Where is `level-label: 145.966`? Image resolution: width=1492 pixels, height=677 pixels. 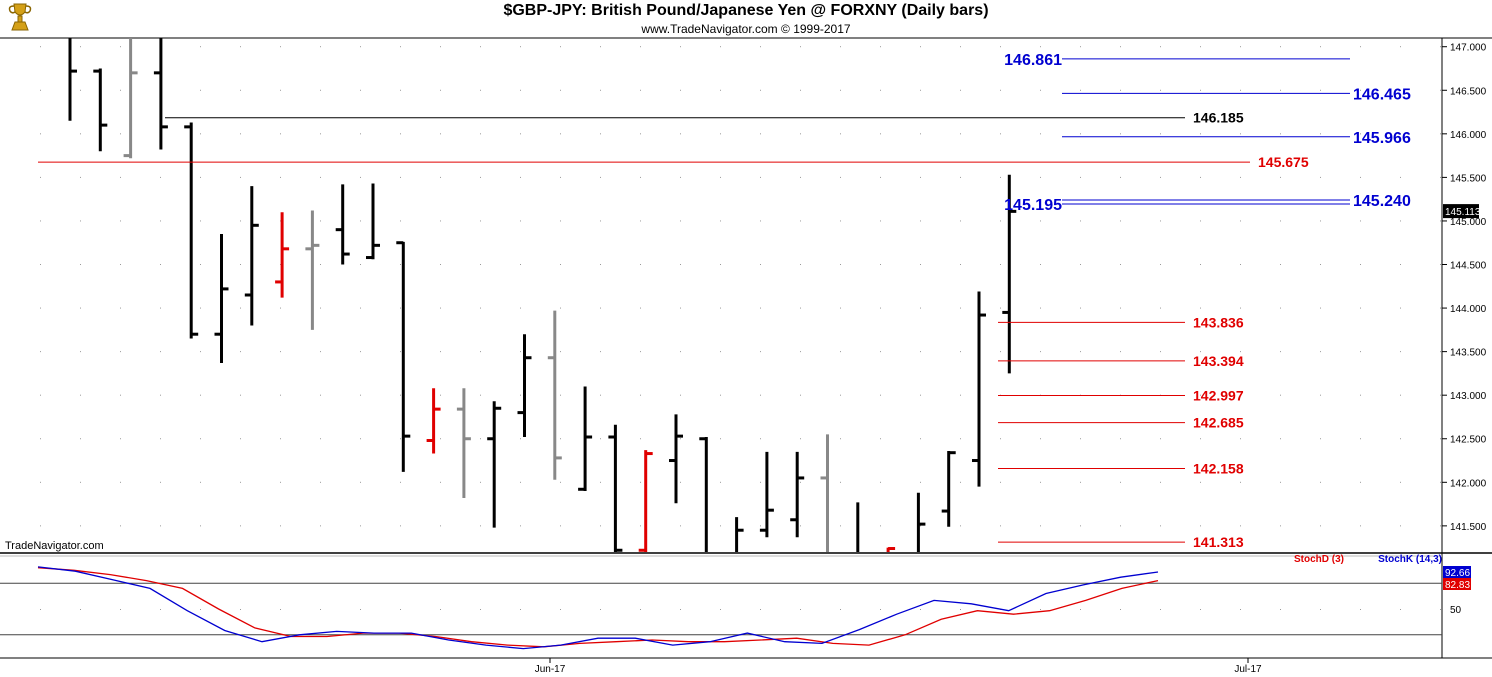
level-label: 145.966 is located at coordinates (1382, 138).